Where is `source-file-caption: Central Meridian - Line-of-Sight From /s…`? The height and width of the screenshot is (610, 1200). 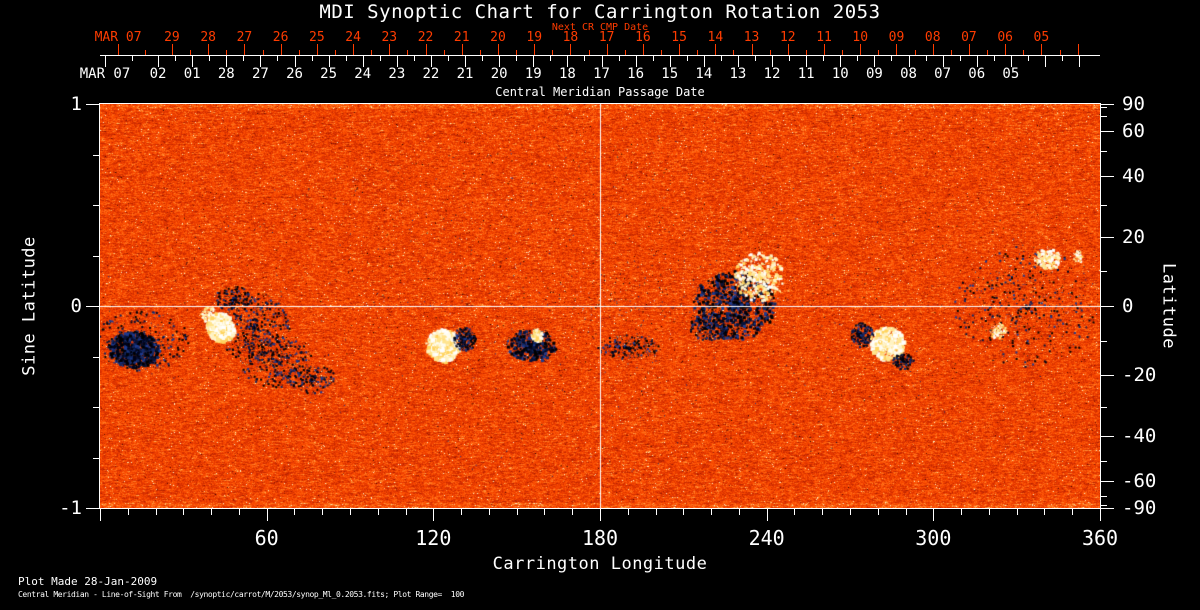 source-file-caption: Central Meridian - Line-of-Sight From /s… is located at coordinates (241, 594).